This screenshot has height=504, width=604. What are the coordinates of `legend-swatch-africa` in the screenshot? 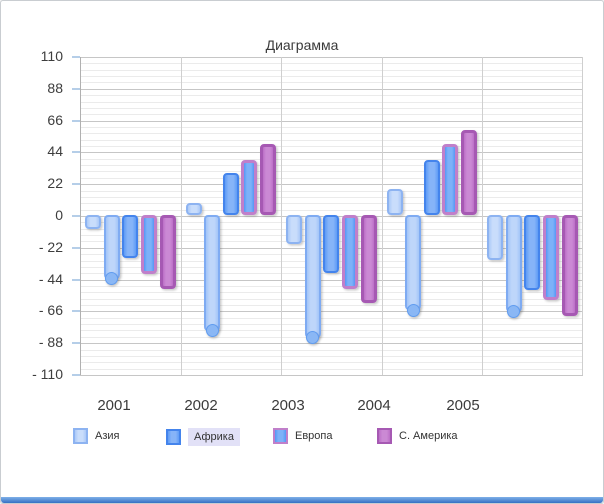 It's located at (173, 437).